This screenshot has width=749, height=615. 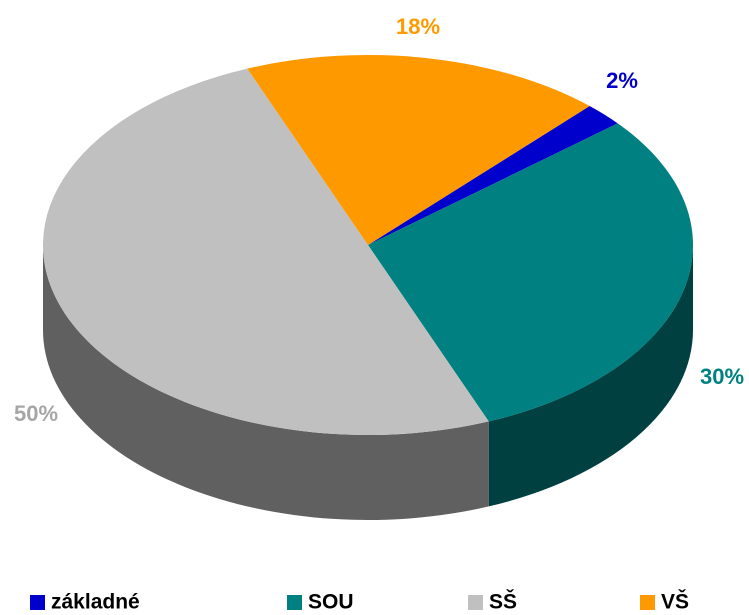 I want to click on legend-label: SOU, so click(x=331, y=602).